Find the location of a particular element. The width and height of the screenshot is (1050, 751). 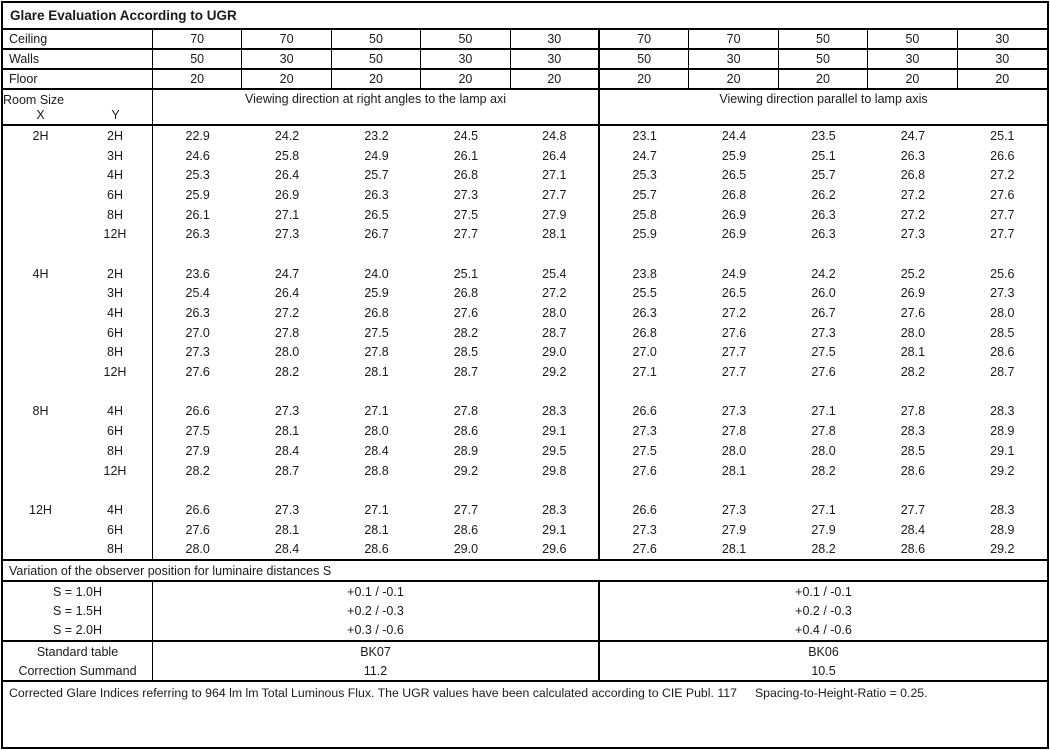

ugr-value-cell: 28.7 is located at coordinates (555, 332).